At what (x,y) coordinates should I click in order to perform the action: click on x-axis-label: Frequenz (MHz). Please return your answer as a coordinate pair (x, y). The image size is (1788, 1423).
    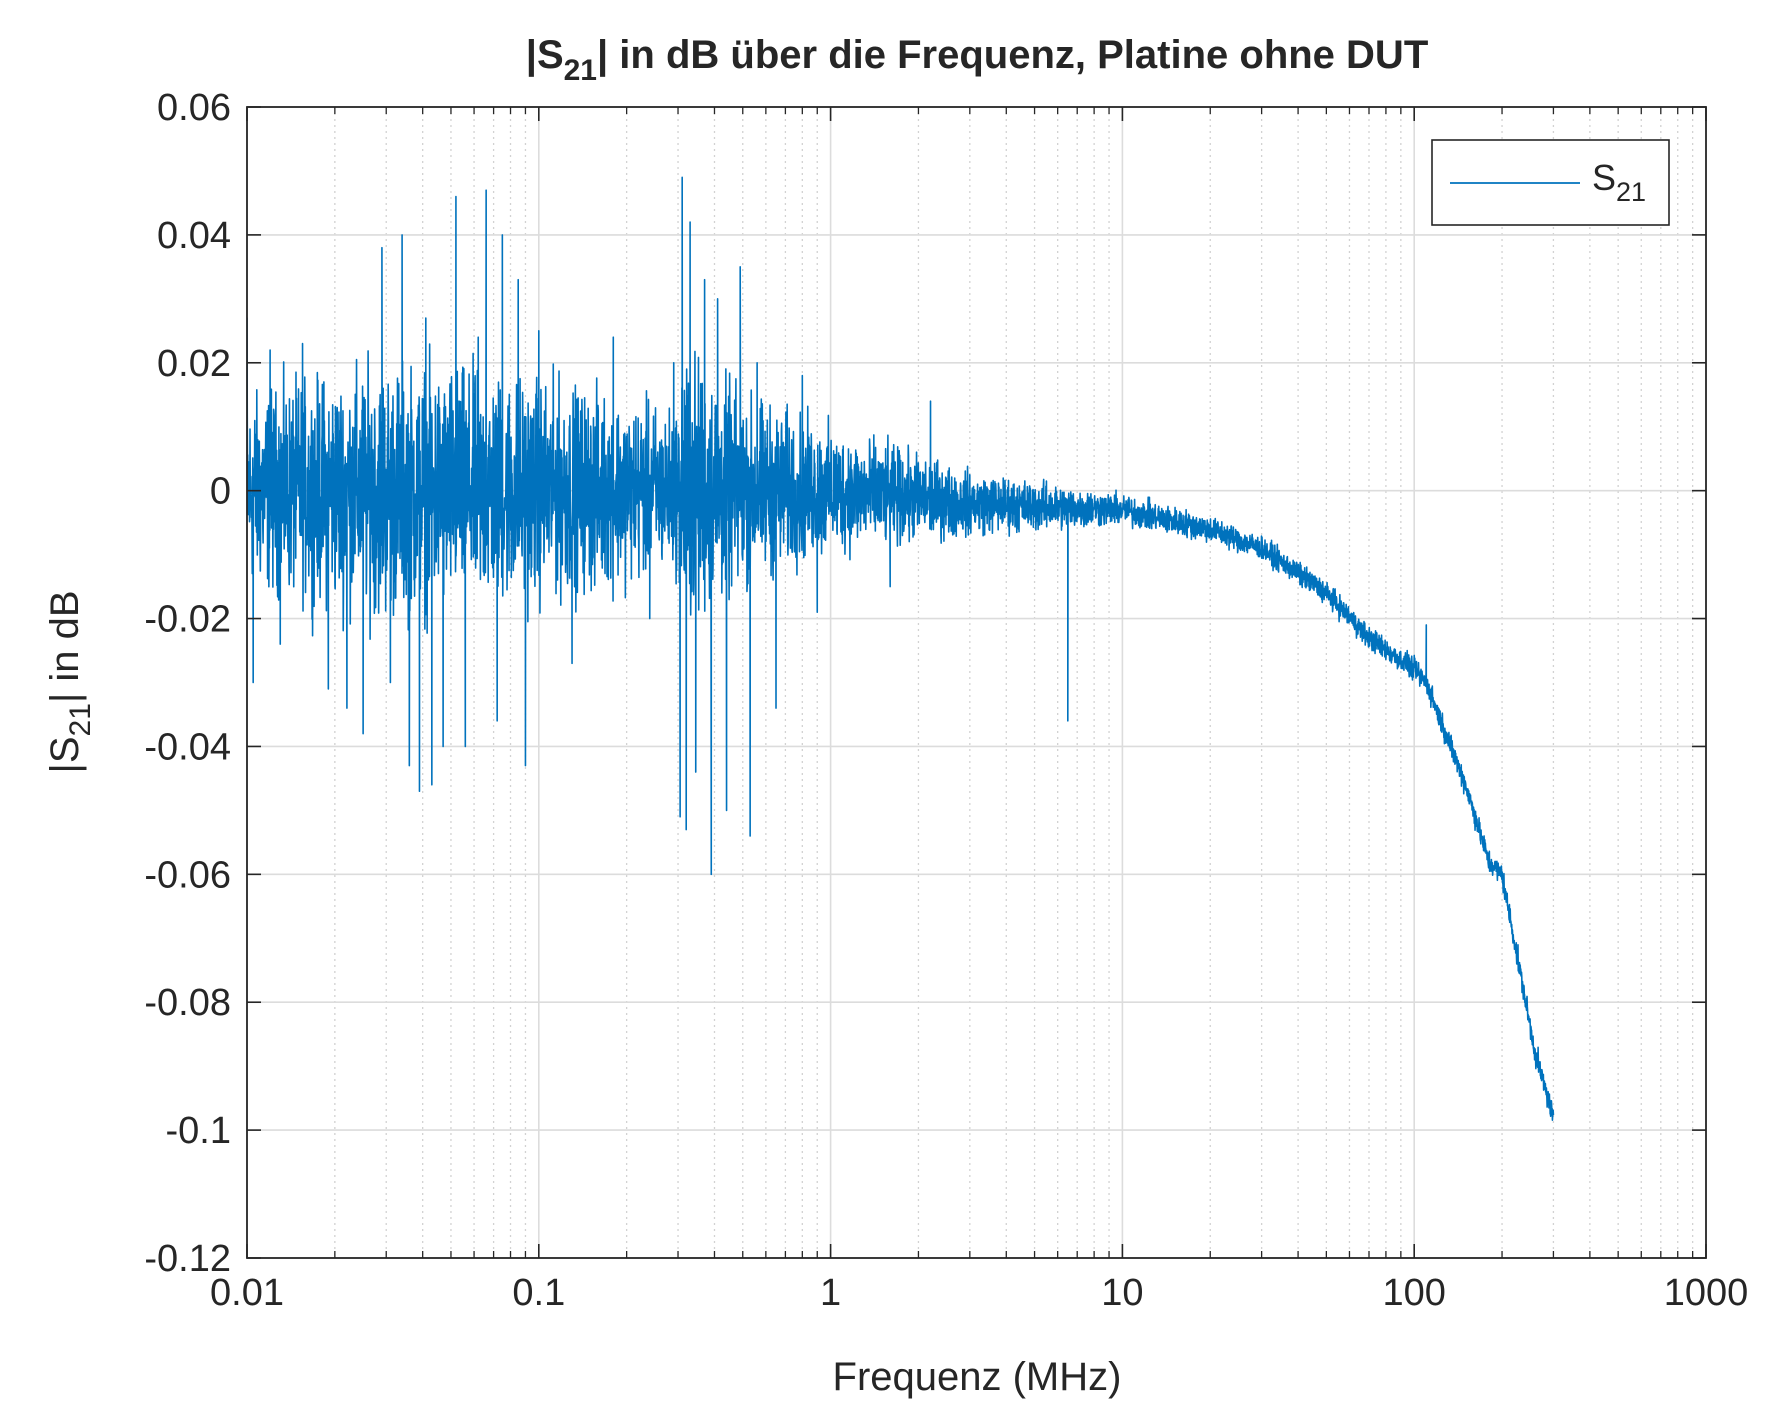
    Looking at the image, I should click on (977, 1377).